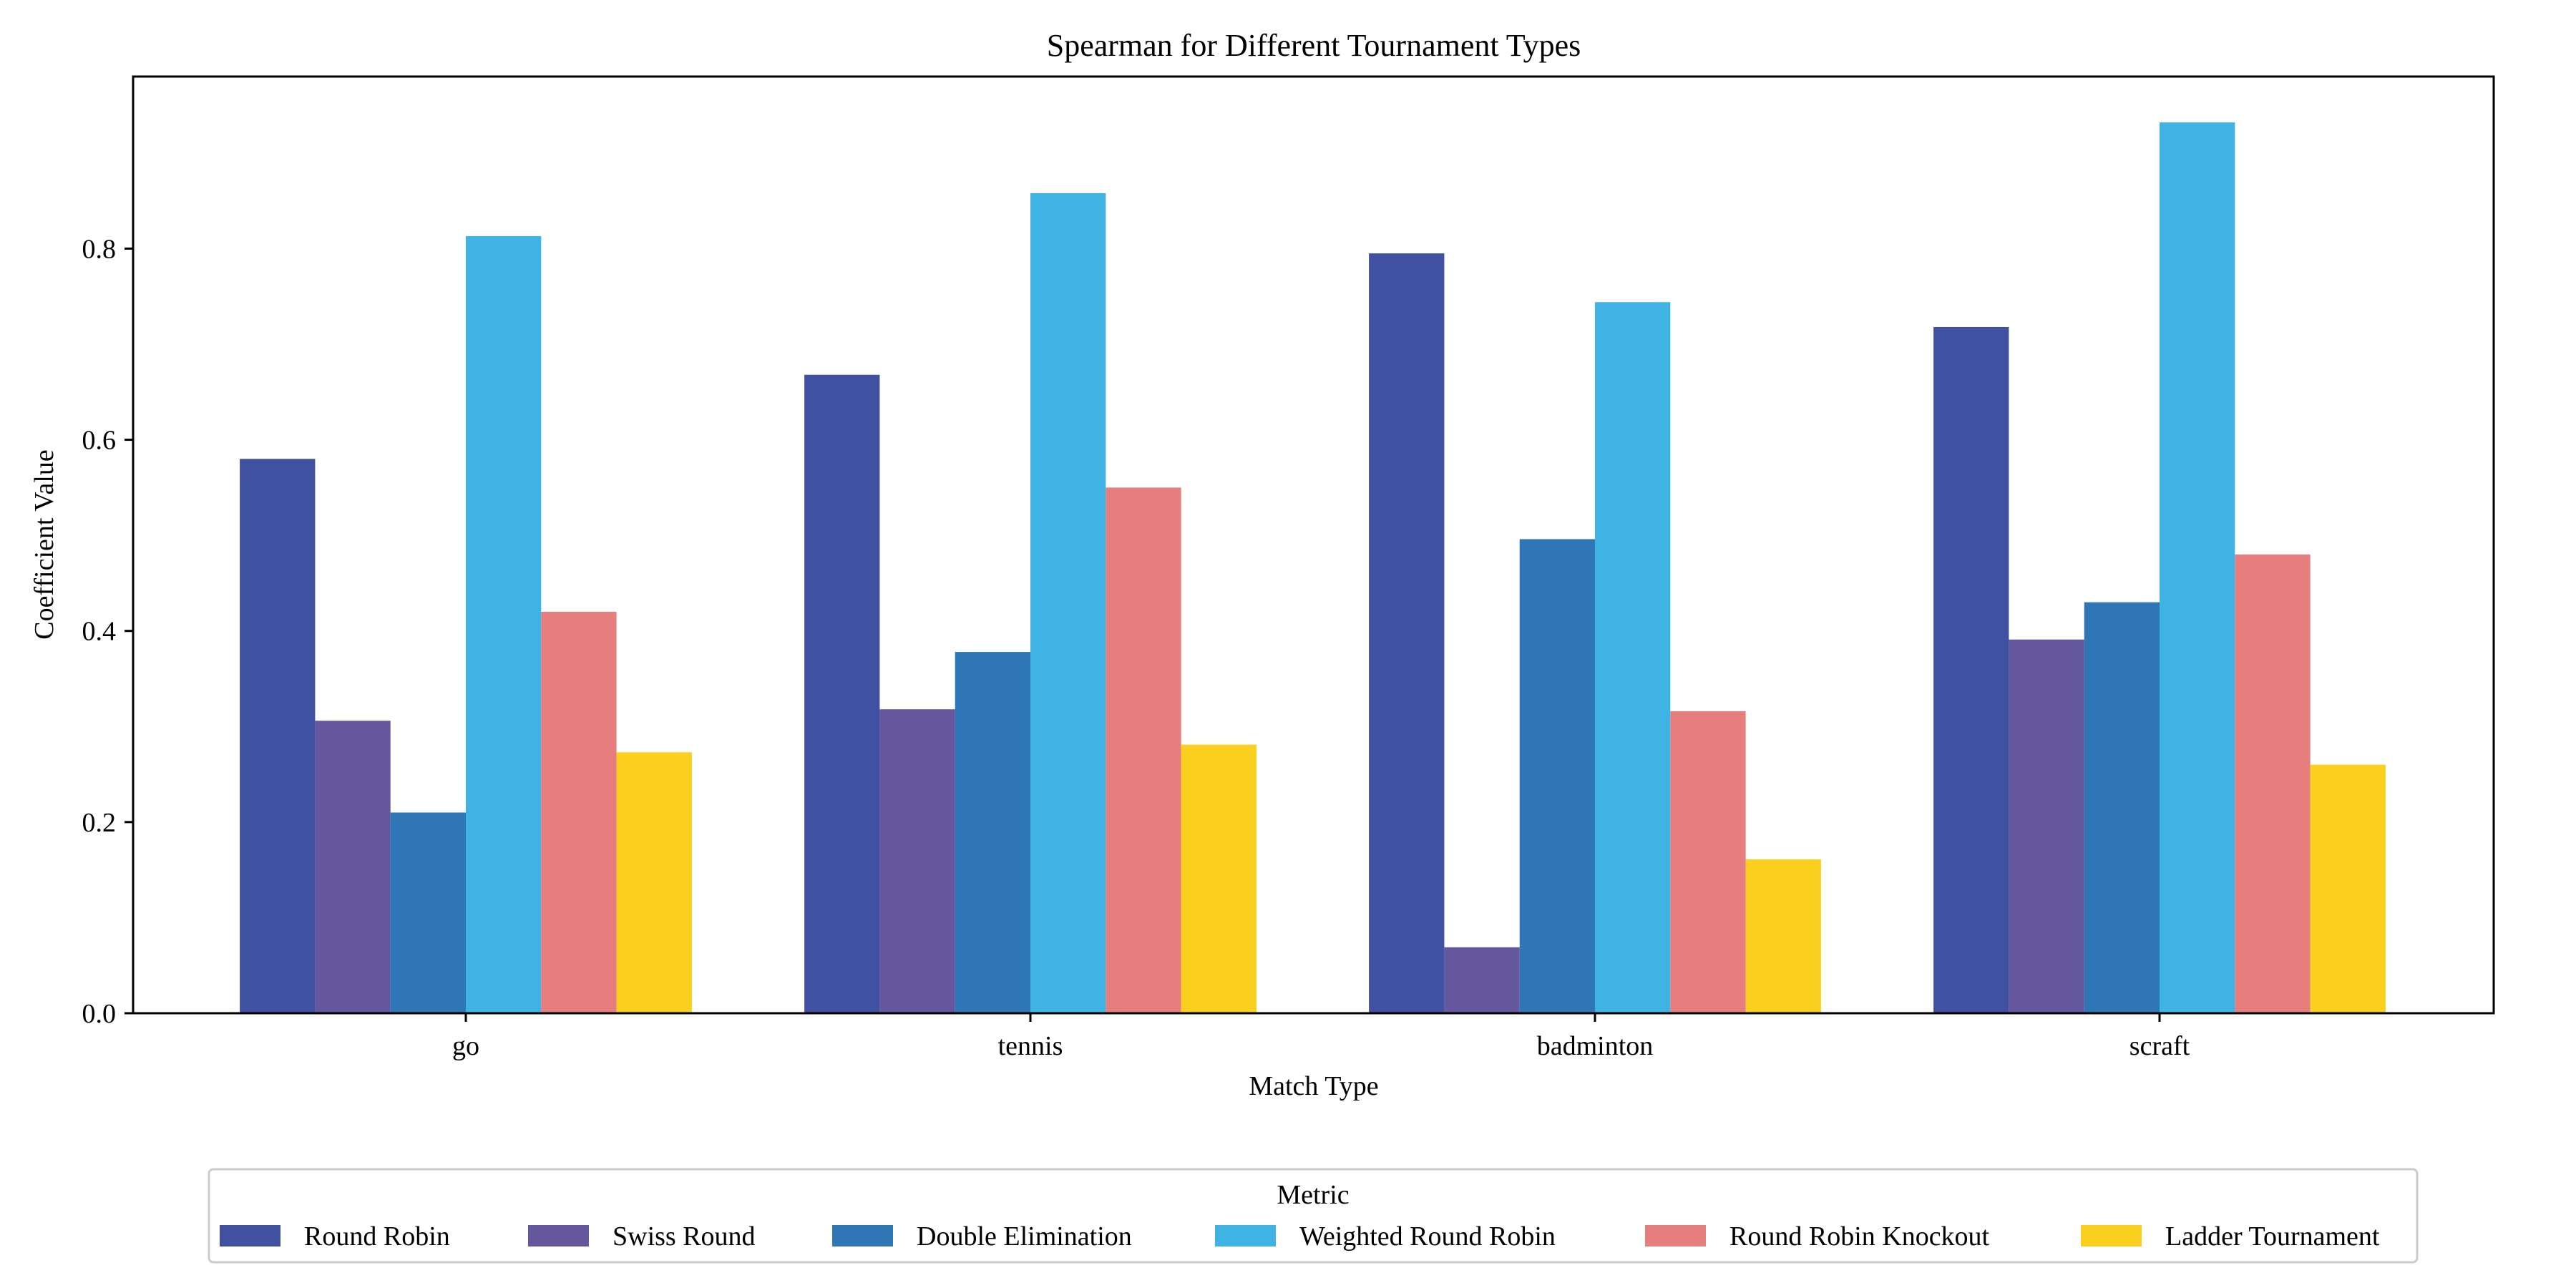 The width and height of the screenshot is (2576, 1288). I want to click on y-tick-label: 0.4, so click(100, 632).